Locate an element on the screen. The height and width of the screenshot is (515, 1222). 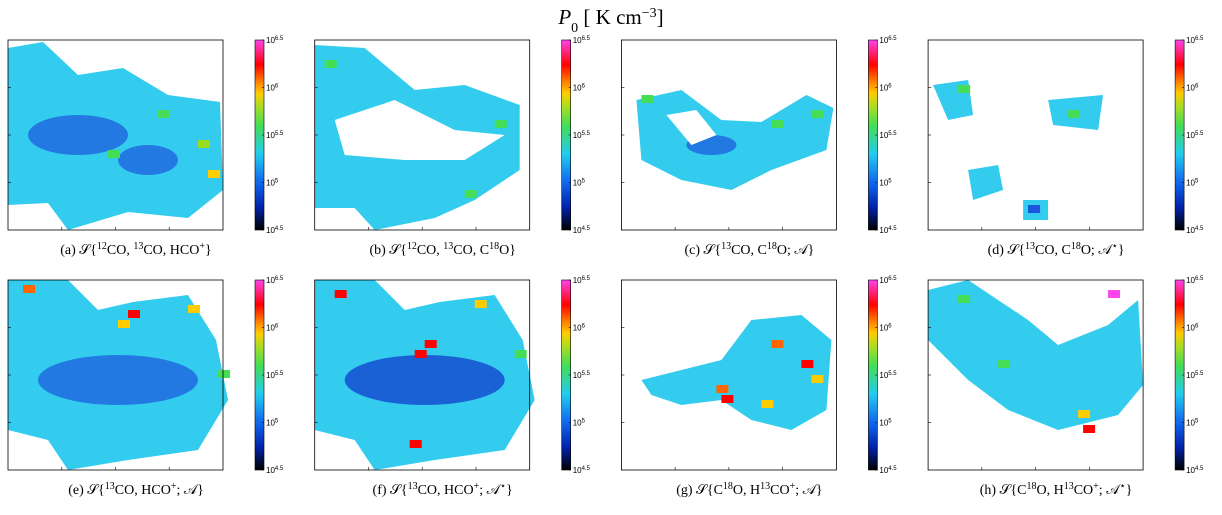
panel-caption: (c) 𝒮{13CO, C18O; 𝒜} is located at coordinates (749, 250).